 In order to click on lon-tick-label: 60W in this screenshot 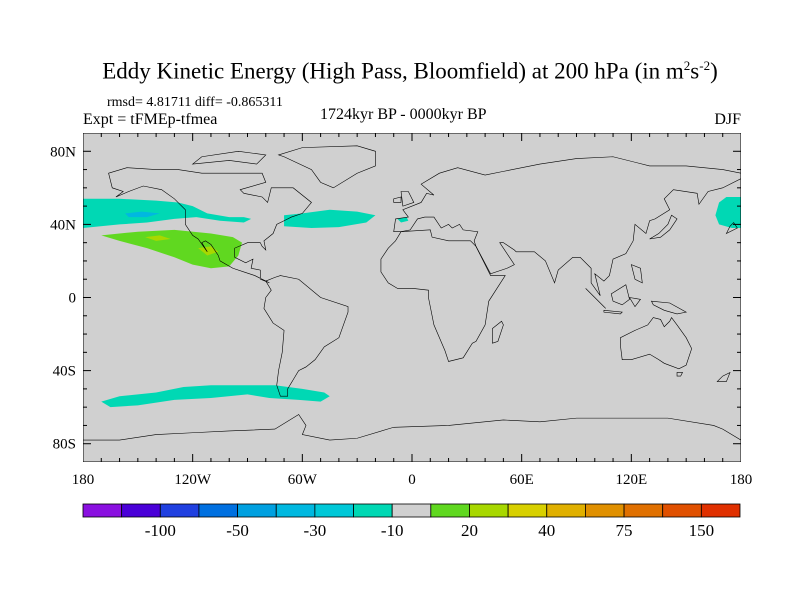, I will do `click(303, 480)`.